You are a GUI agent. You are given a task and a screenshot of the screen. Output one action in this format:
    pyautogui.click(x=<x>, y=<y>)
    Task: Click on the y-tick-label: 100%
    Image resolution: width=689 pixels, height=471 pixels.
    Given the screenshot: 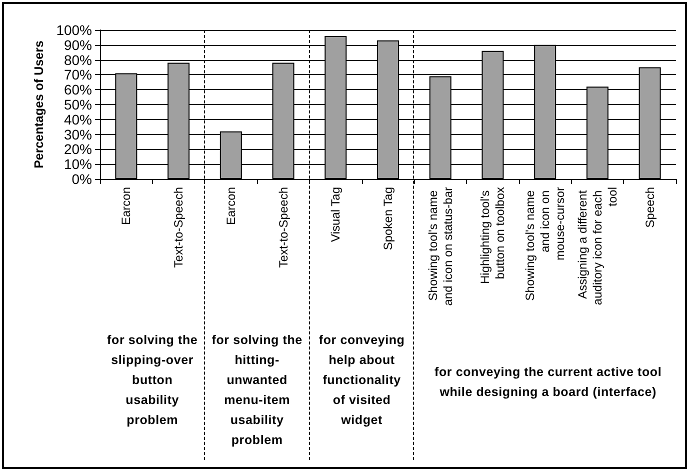 What is the action you would take?
    pyautogui.click(x=74, y=30)
    